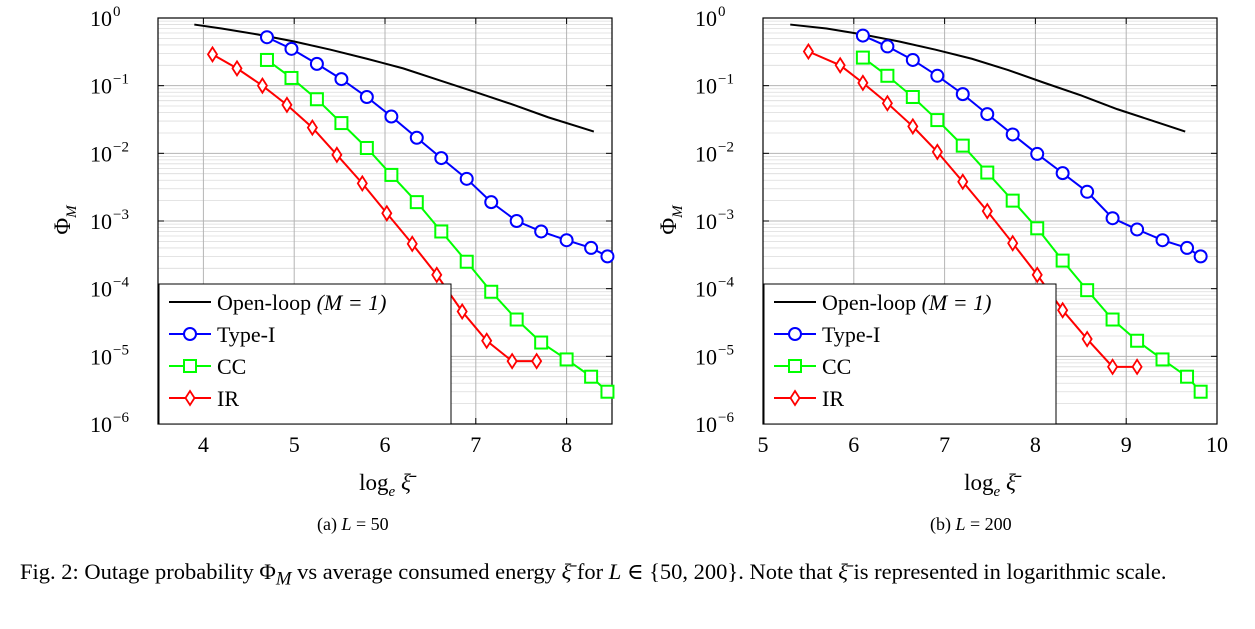  I want to click on legend-entry-label: Open-loop, so click(264, 302).